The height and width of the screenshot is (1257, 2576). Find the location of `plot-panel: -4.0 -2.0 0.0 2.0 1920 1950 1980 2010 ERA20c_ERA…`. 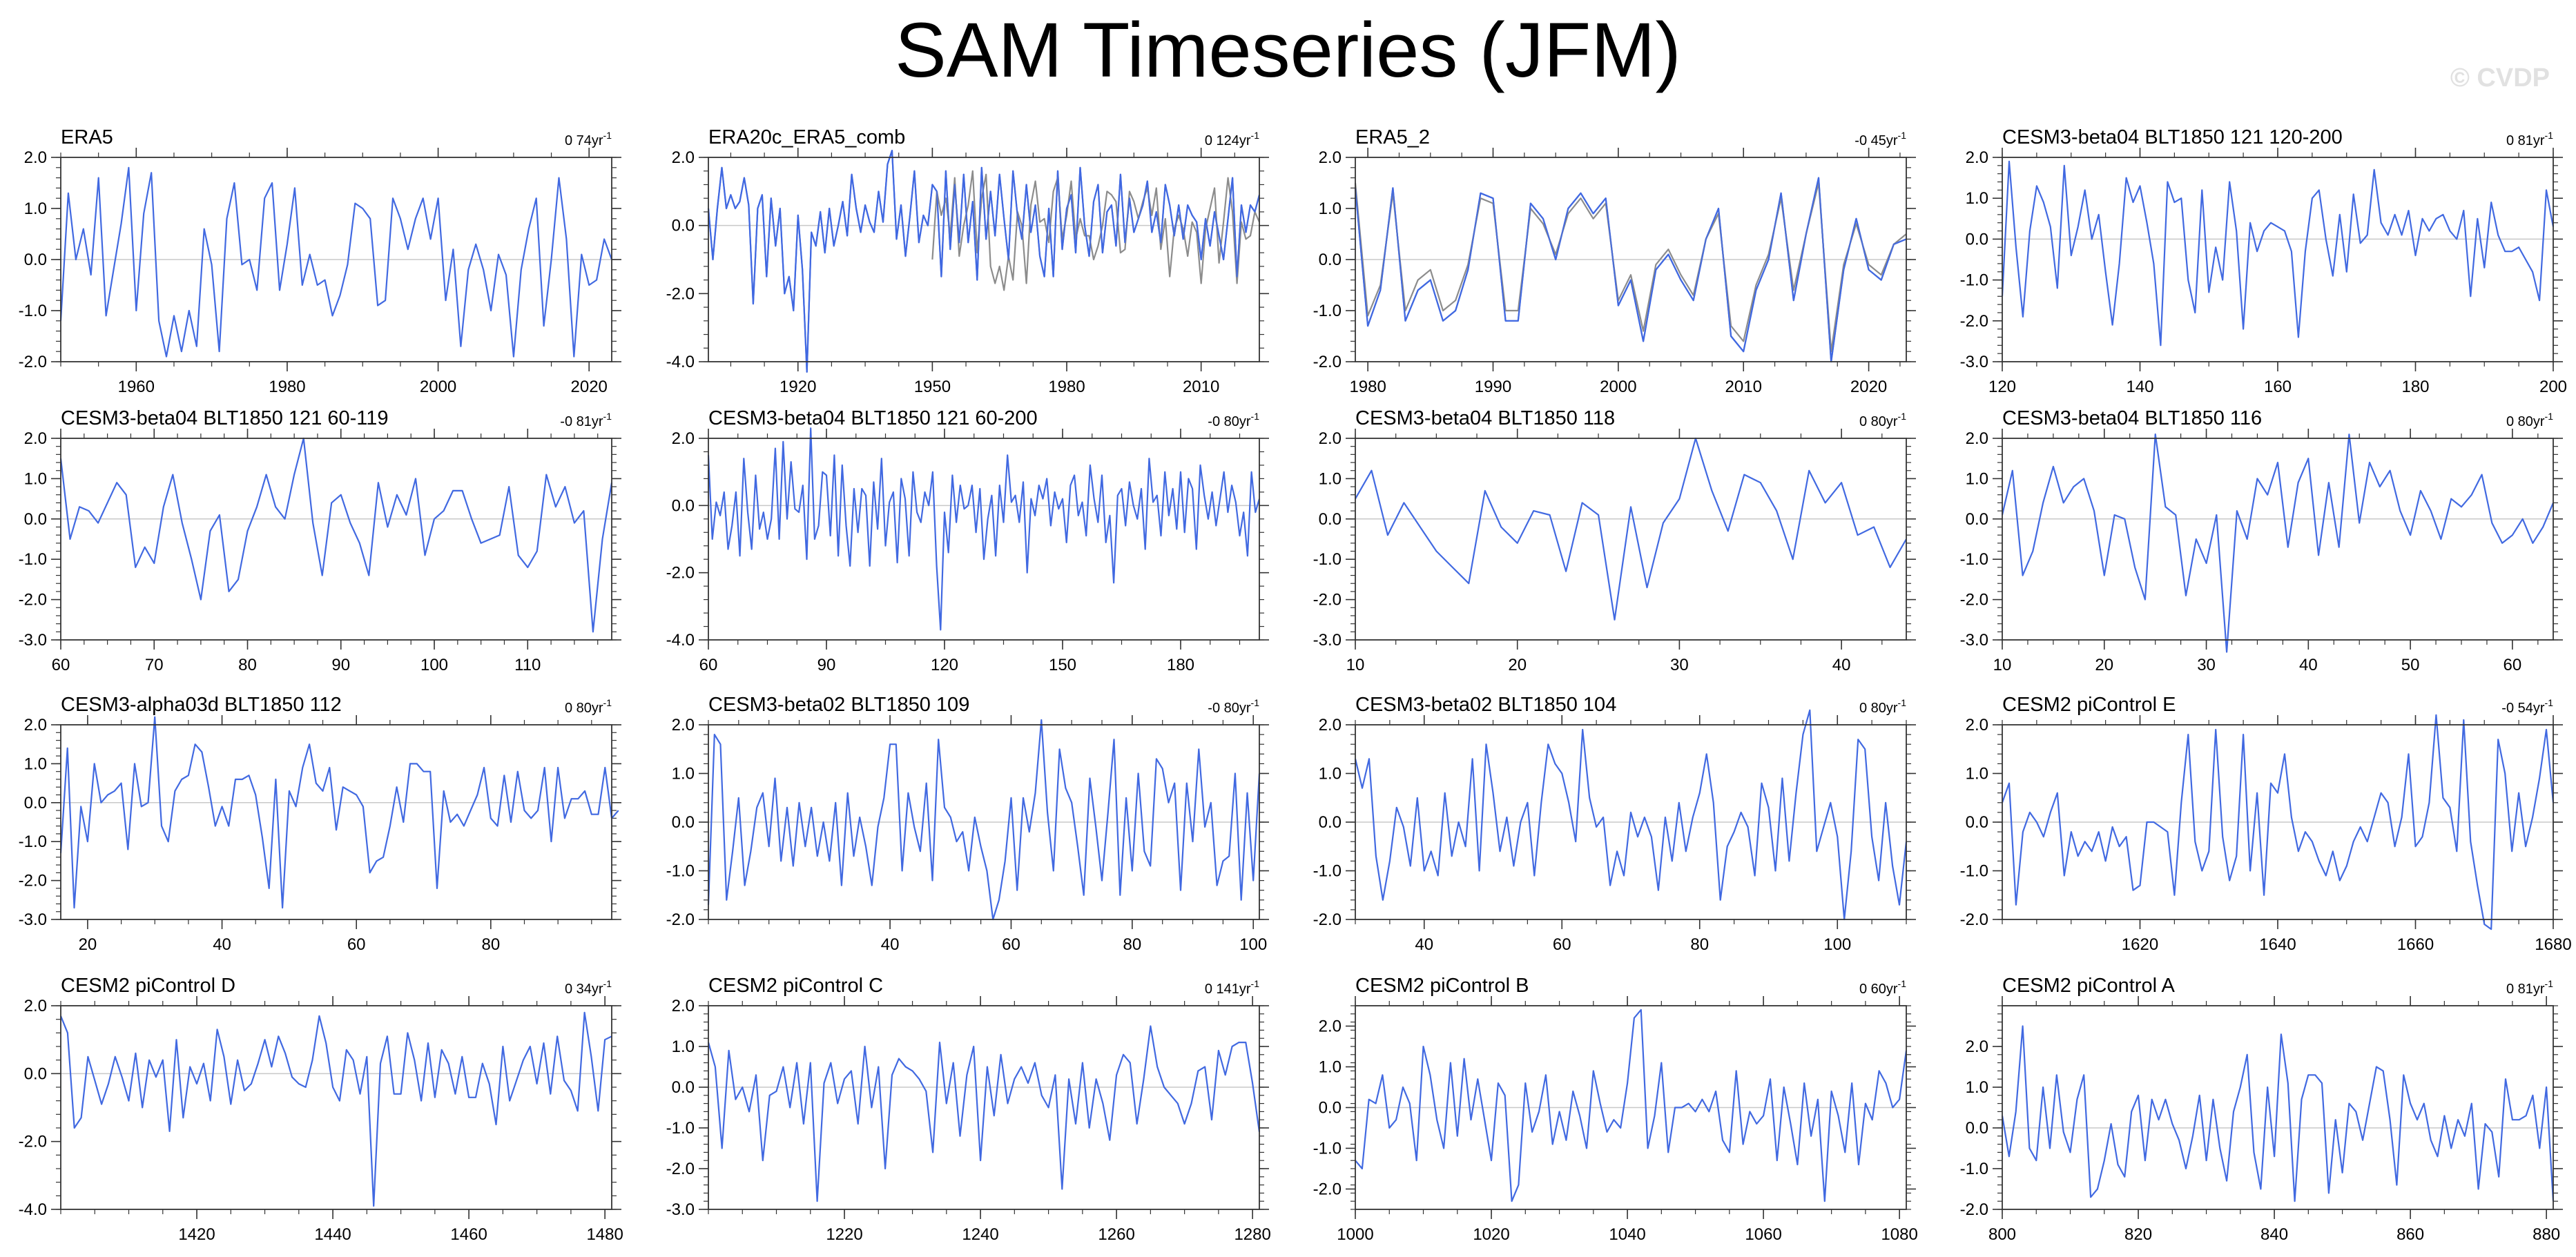

plot-panel: -4.0 -2.0 0.0 2.0 1920 1950 1980 2010 ERA20c_ERA… is located at coordinates (968, 261).